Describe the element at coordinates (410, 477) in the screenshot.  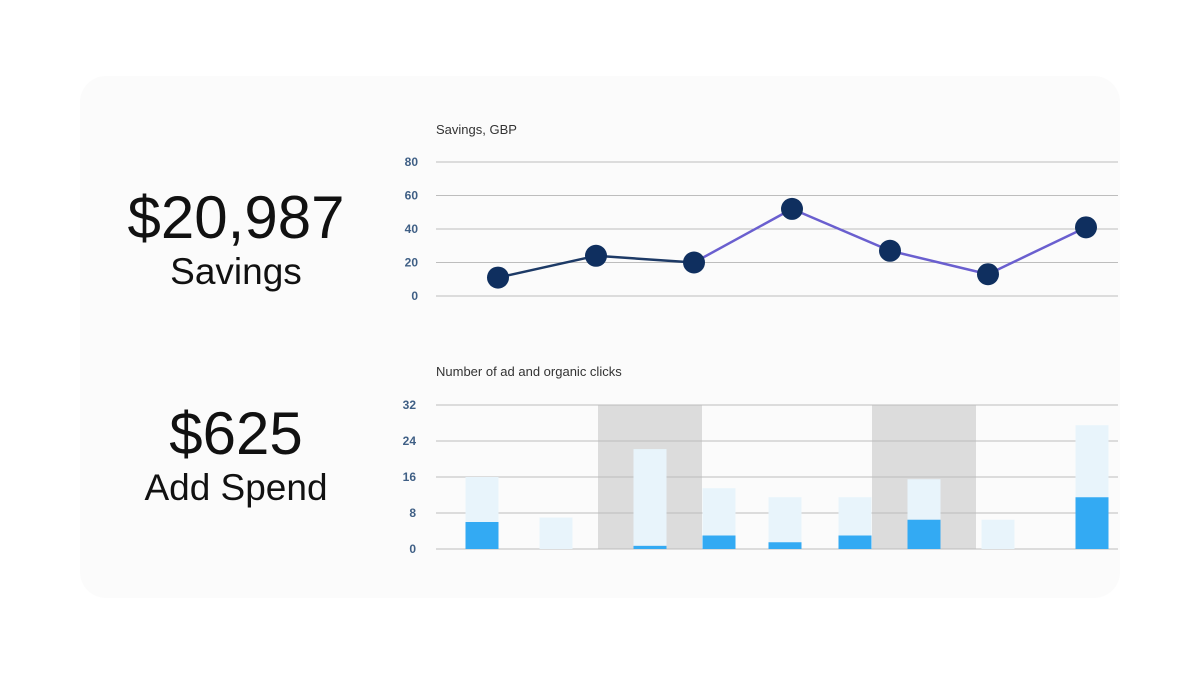
I see `bar-chart-y-tick: 16` at that location.